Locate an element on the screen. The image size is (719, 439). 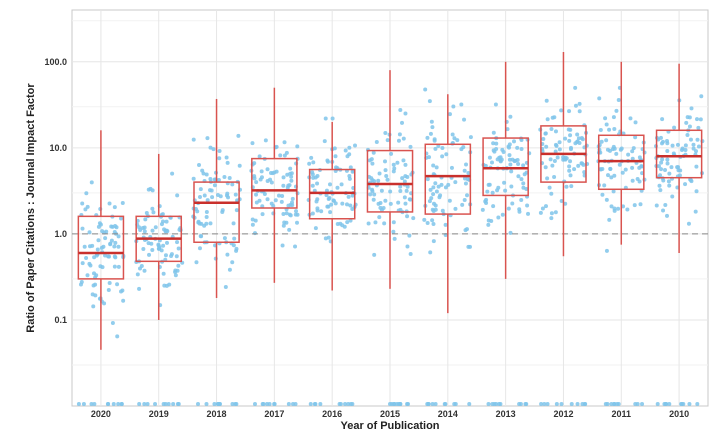
x-tick-label: 2018 is located at coordinates (217, 414).